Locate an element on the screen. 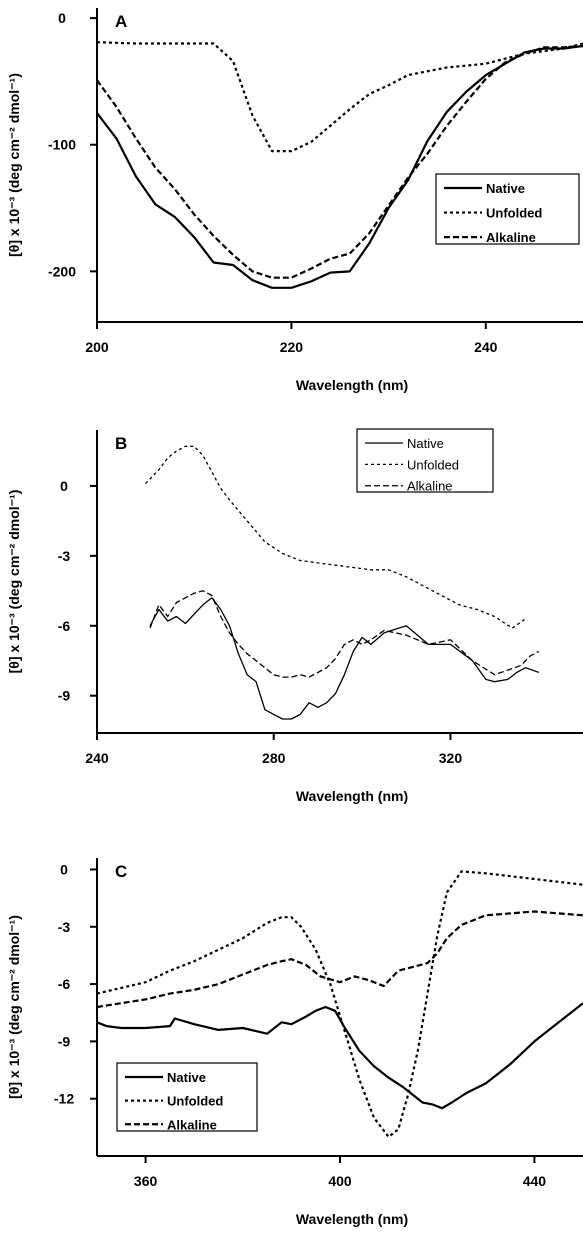 Image resolution: width=583 pixels, height=1244 pixels. x-tick-label: 280 is located at coordinates (274, 758).